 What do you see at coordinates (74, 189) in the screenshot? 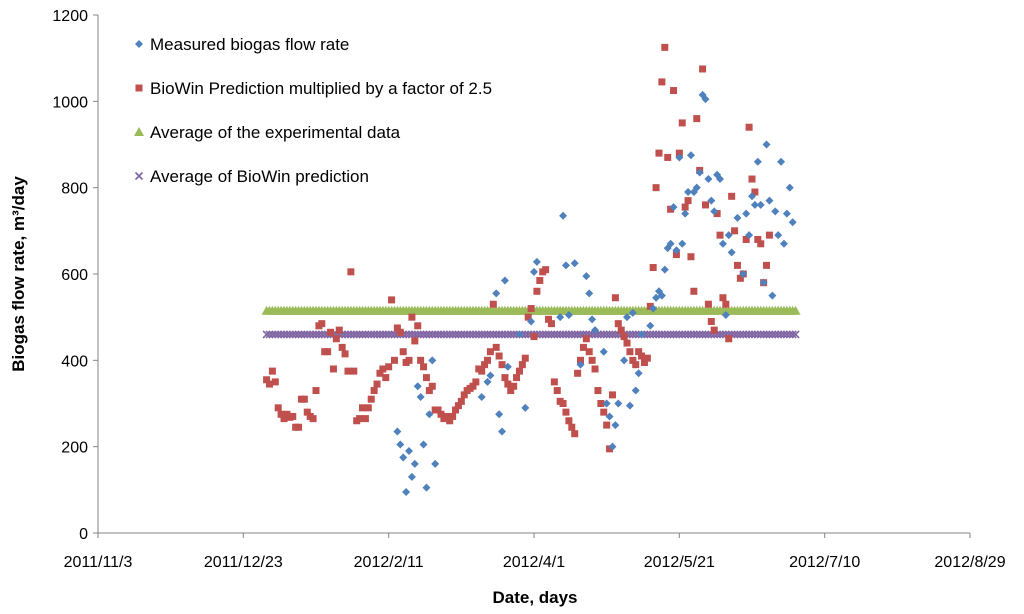
I see `y-tick-label: 800` at bounding box center [74, 189].